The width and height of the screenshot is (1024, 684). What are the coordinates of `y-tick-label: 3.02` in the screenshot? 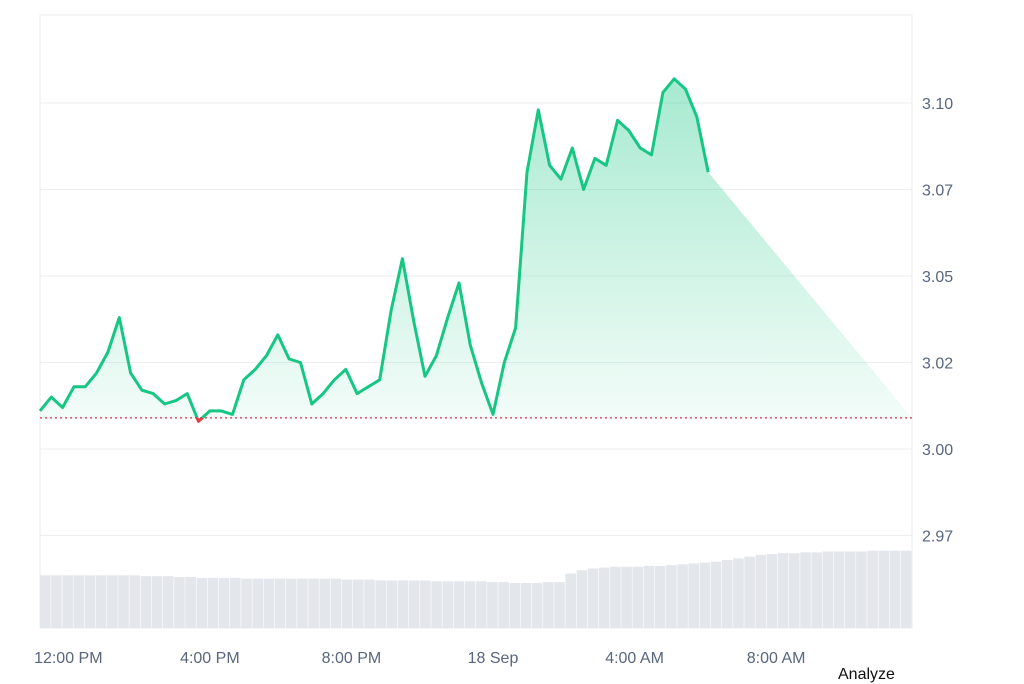 It's located at (937, 364).